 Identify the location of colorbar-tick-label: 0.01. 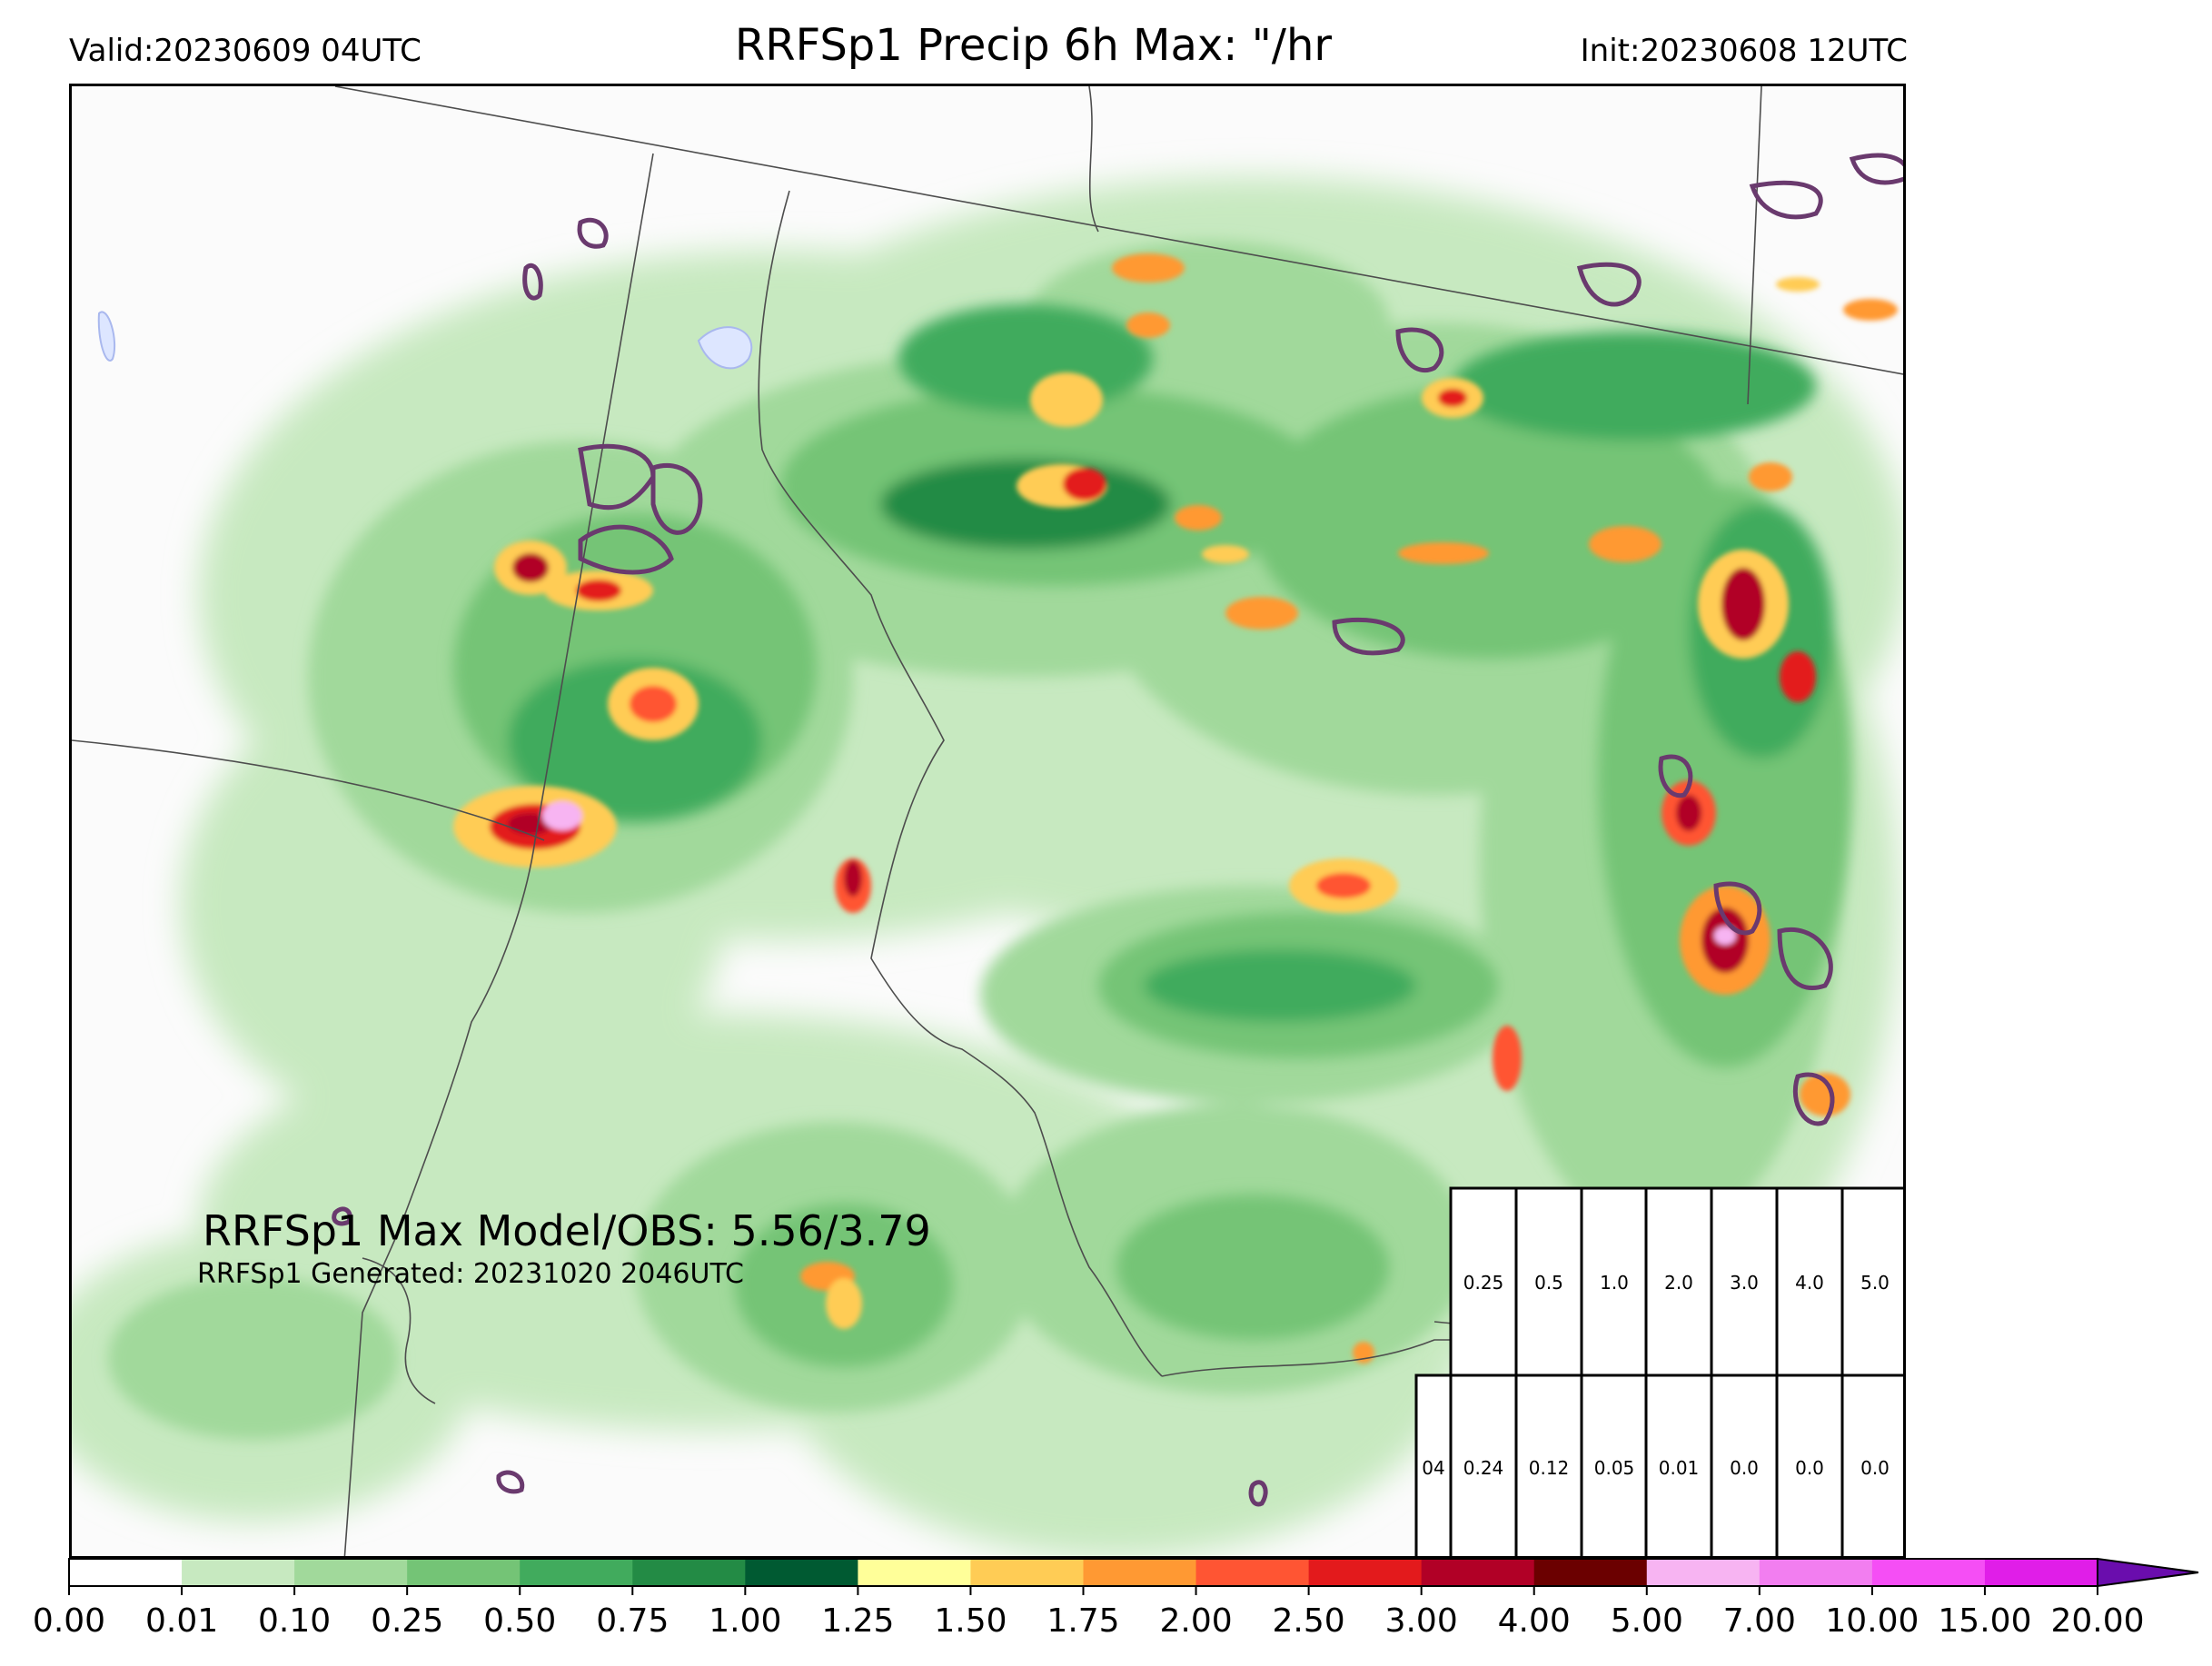
(181, 1621).